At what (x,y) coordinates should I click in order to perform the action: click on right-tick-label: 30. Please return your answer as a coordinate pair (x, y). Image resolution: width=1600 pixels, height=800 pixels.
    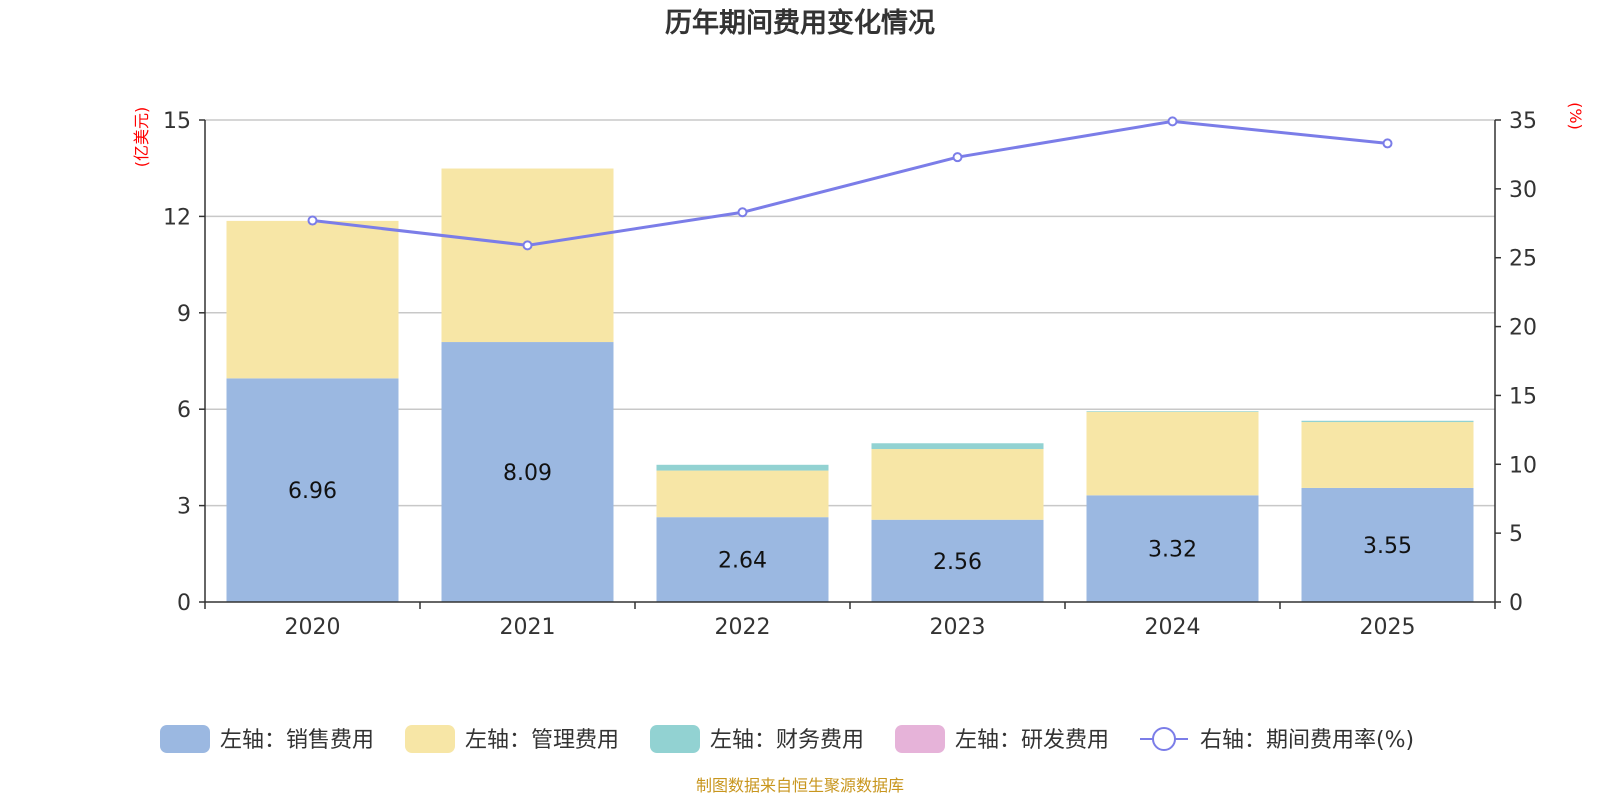
    Looking at the image, I should click on (1523, 190).